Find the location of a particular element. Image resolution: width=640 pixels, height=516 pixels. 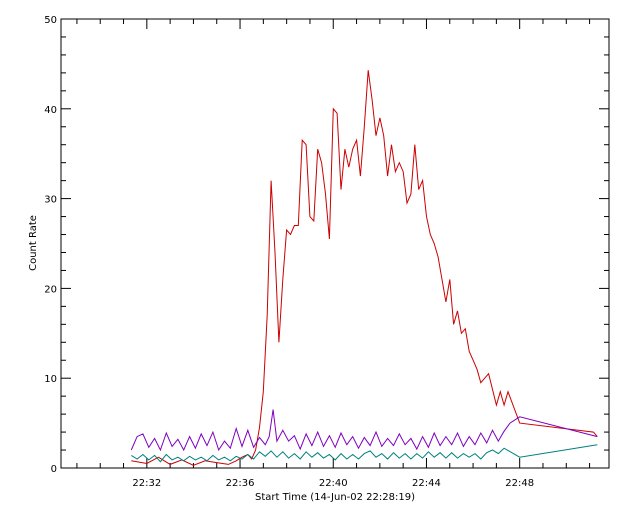

x-tick-label: 22:32 is located at coordinates (146, 483).